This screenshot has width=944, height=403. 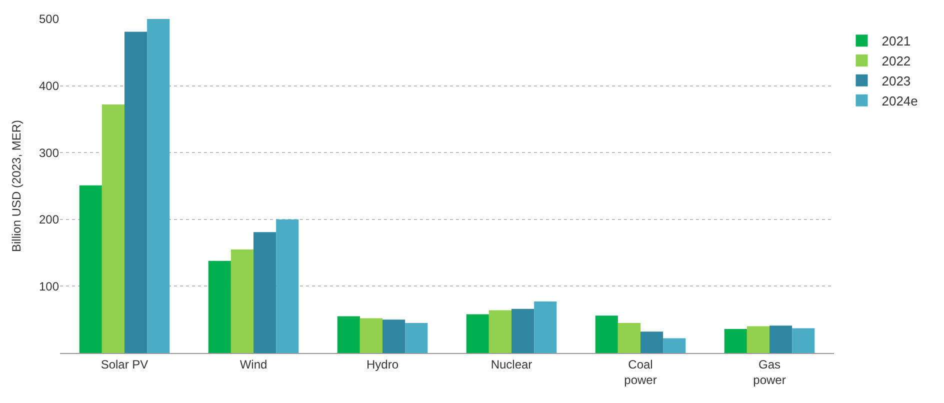 I want to click on legend-label: 2023, so click(x=896, y=81).